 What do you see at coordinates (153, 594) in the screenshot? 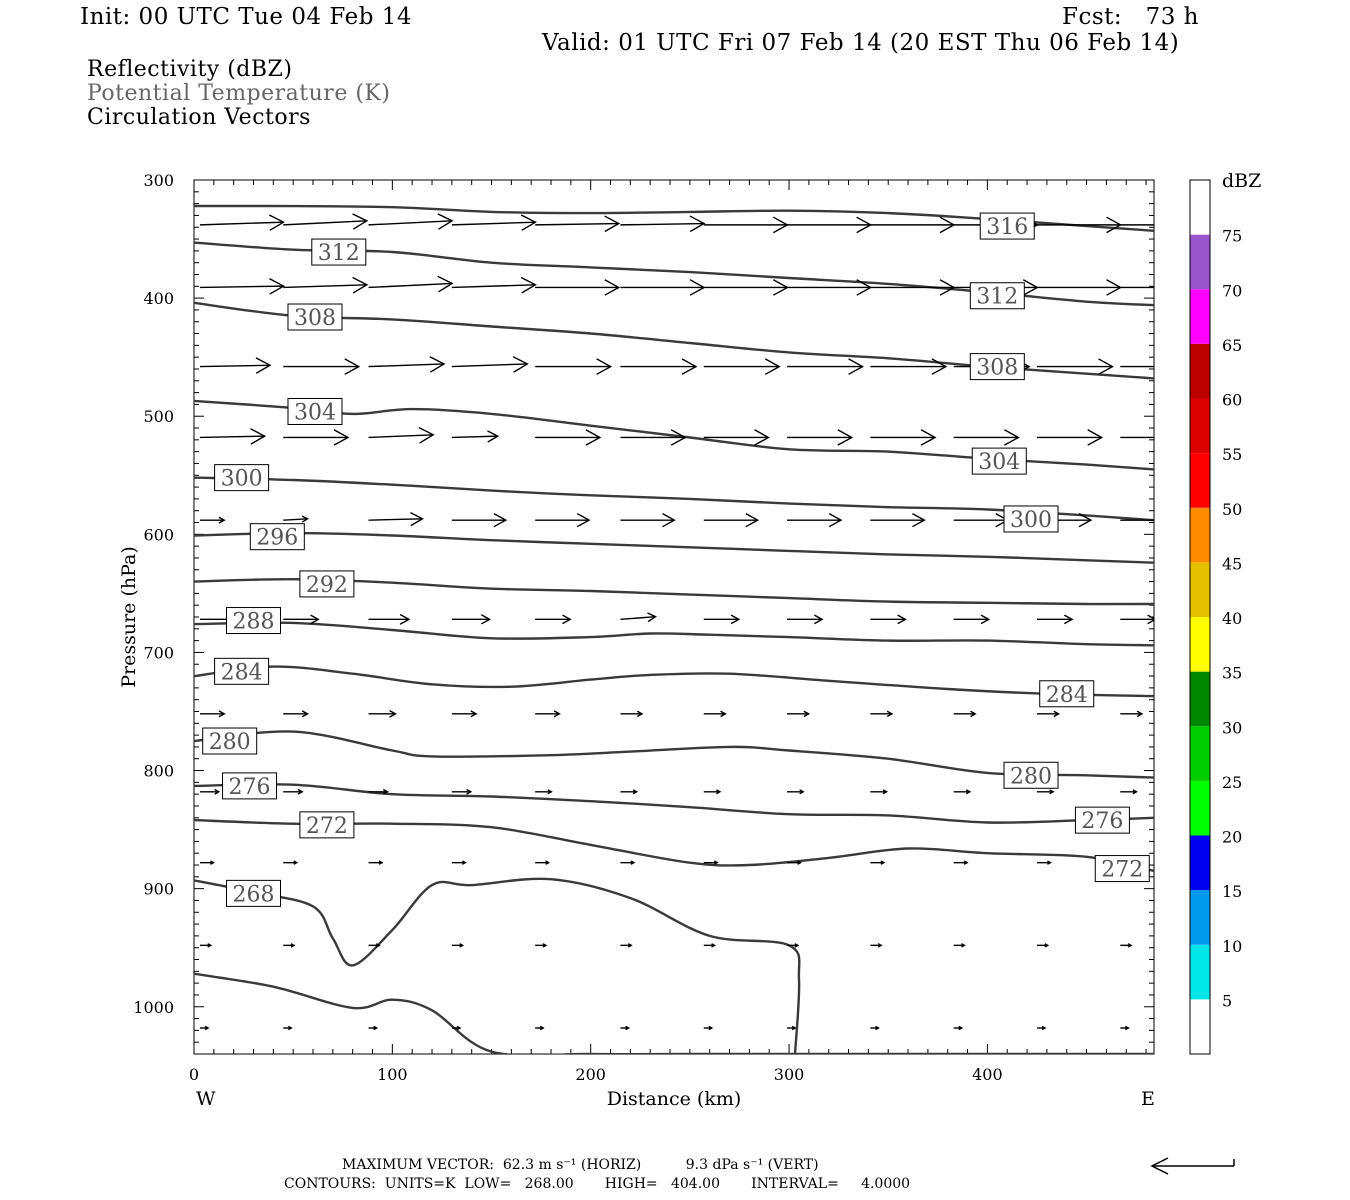
I see `y-tick-labels: 300 400 500 600 700 800 900 1000` at bounding box center [153, 594].